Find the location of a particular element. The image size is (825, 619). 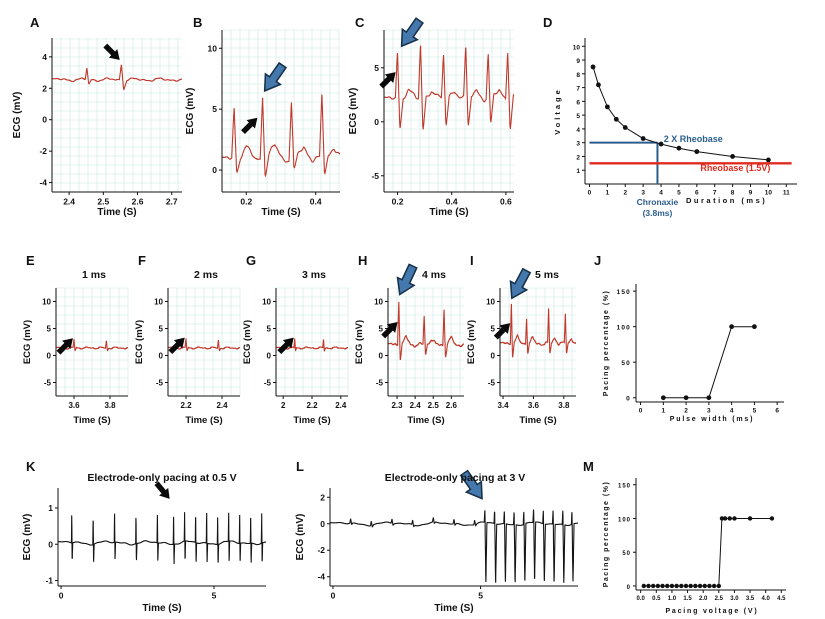

y-axis-label: Voltage is located at coordinates (557, 111).